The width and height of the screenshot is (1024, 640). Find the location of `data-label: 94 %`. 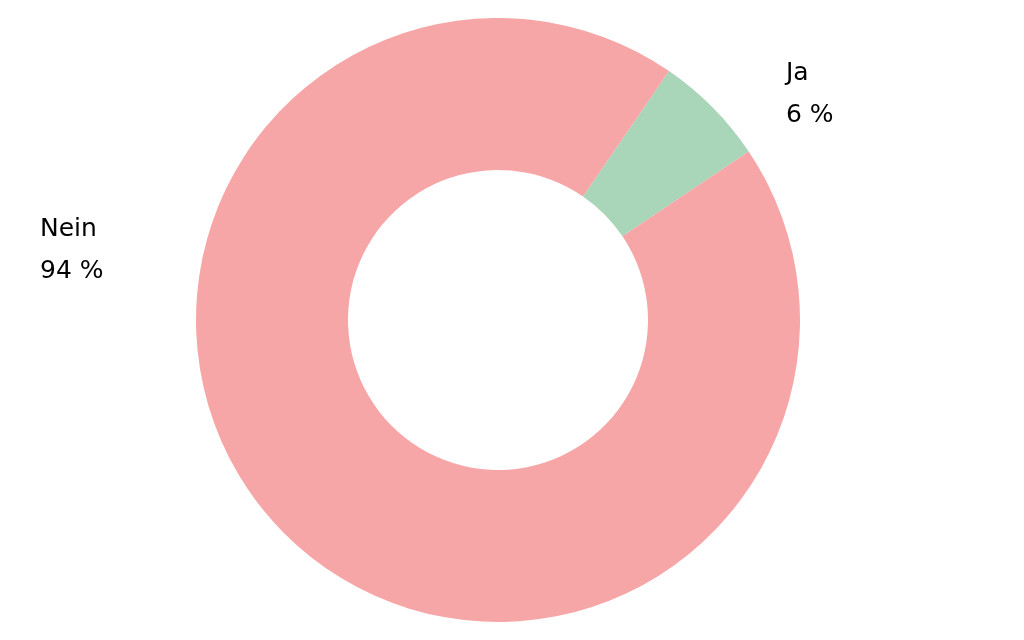

data-label: 94 % is located at coordinates (72, 269).